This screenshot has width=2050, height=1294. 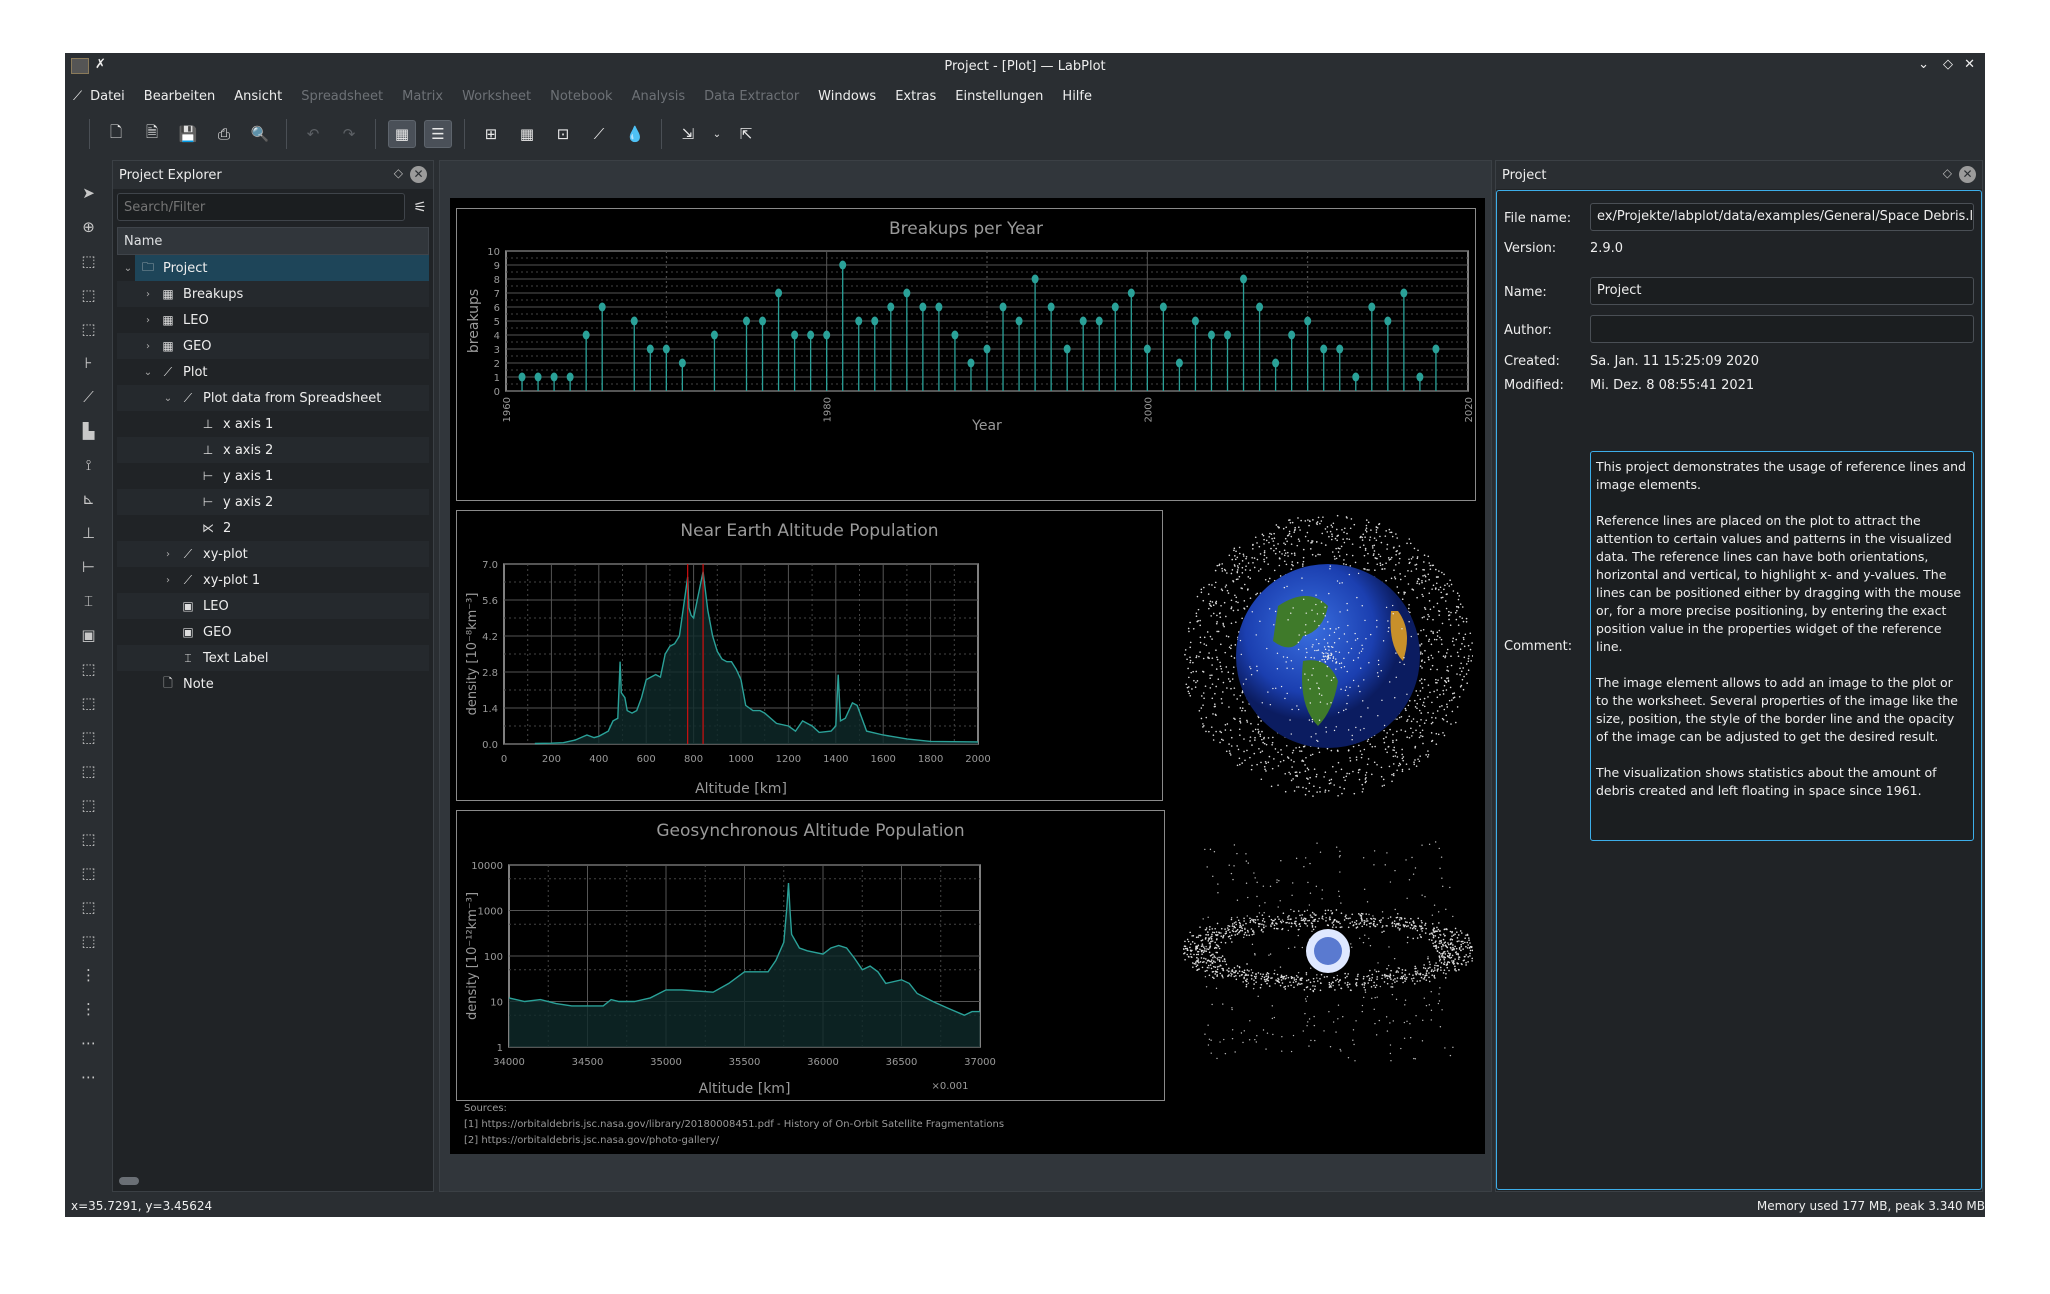 What do you see at coordinates (179, 96) in the screenshot?
I see `menu-bearbeiten: Bearbeiten` at bounding box center [179, 96].